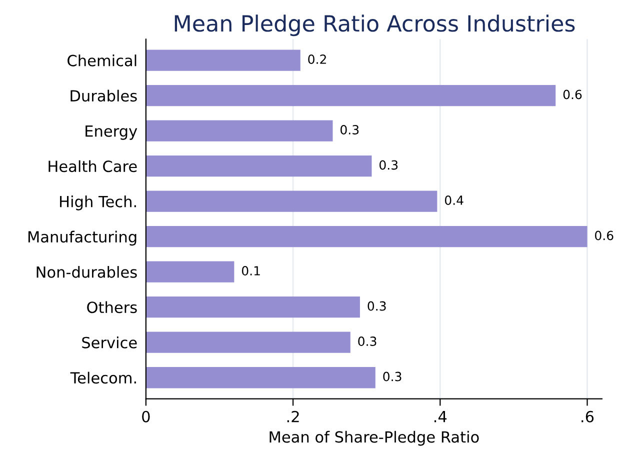 The image size is (629, 461). I want to click on y-tick-label: Others, so click(112, 307).